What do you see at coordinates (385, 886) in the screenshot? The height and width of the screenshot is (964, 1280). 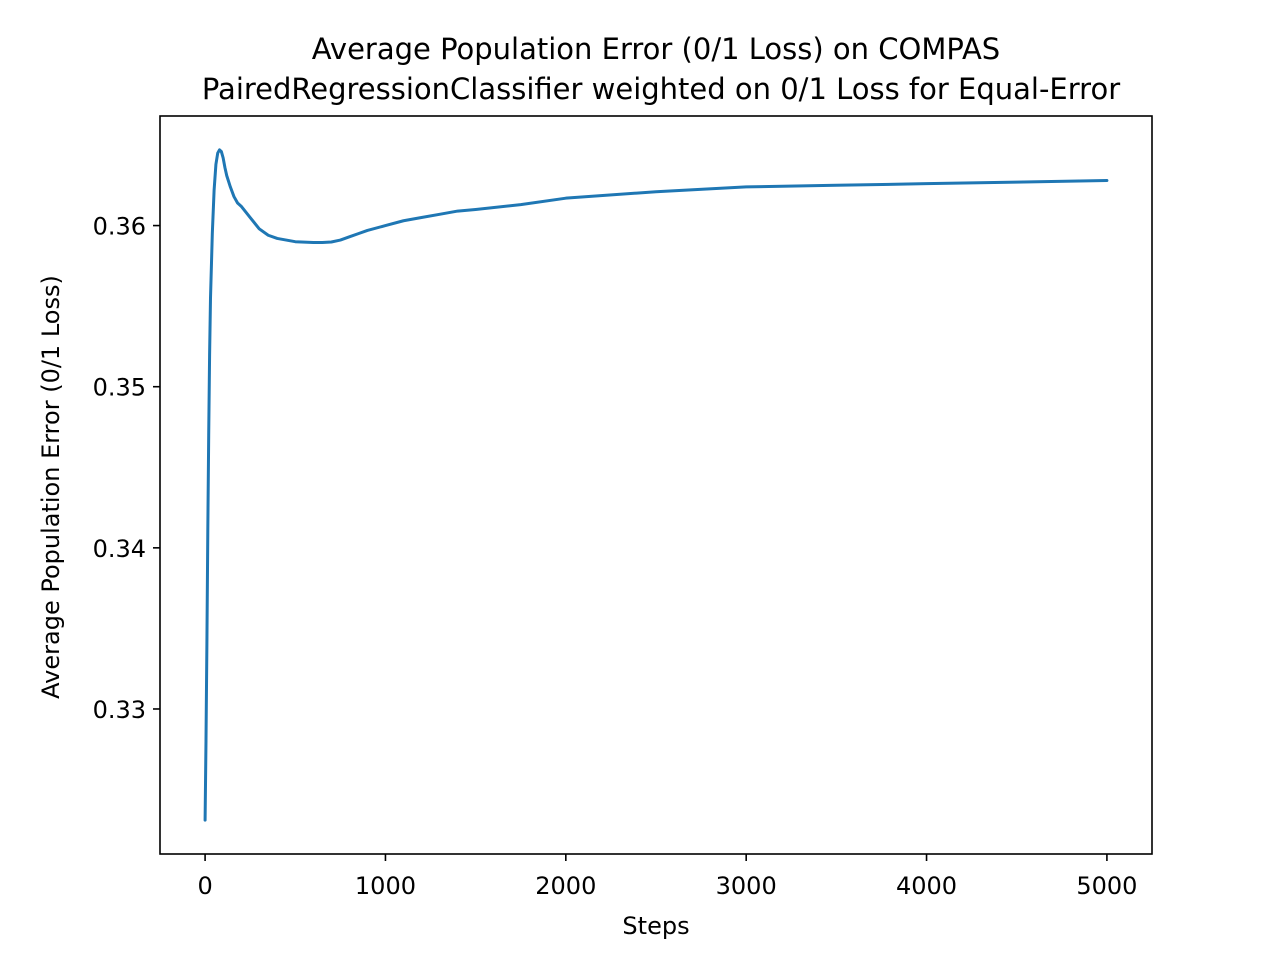 I see `x-tick-label: 1000` at bounding box center [385, 886].